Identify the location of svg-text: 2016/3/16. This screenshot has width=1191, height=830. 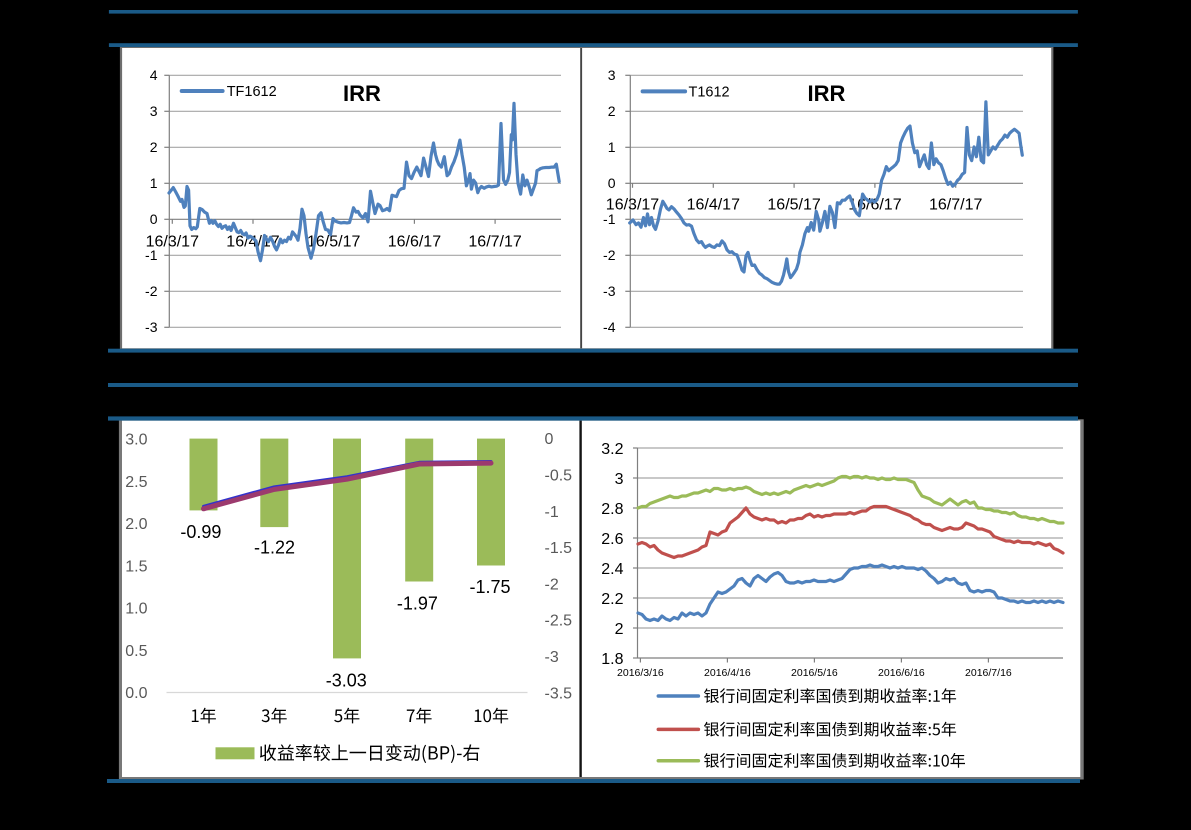
(640, 673).